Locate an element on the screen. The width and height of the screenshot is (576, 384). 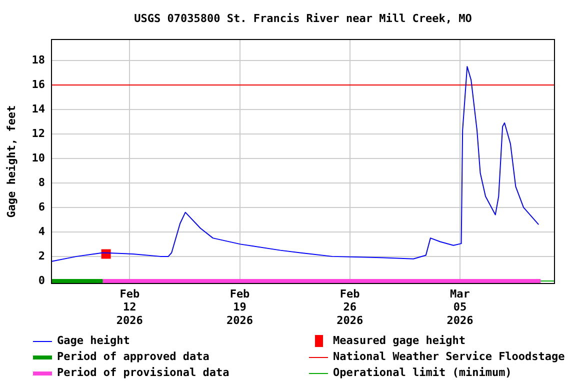
y-tick-label: 8 is located at coordinates (41, 182).